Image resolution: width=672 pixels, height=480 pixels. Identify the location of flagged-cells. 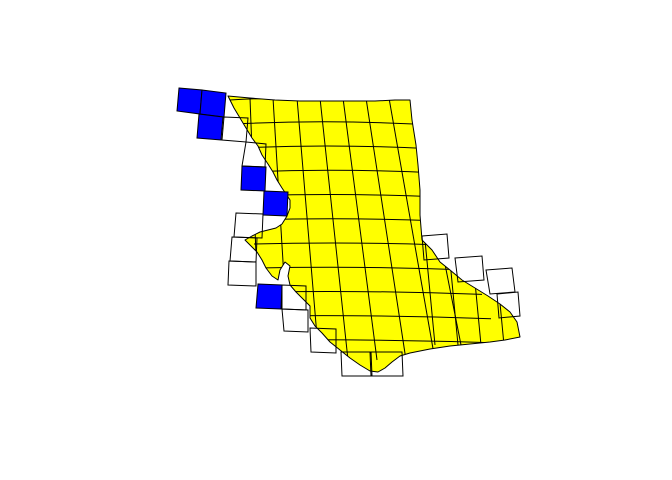
(232, 198).